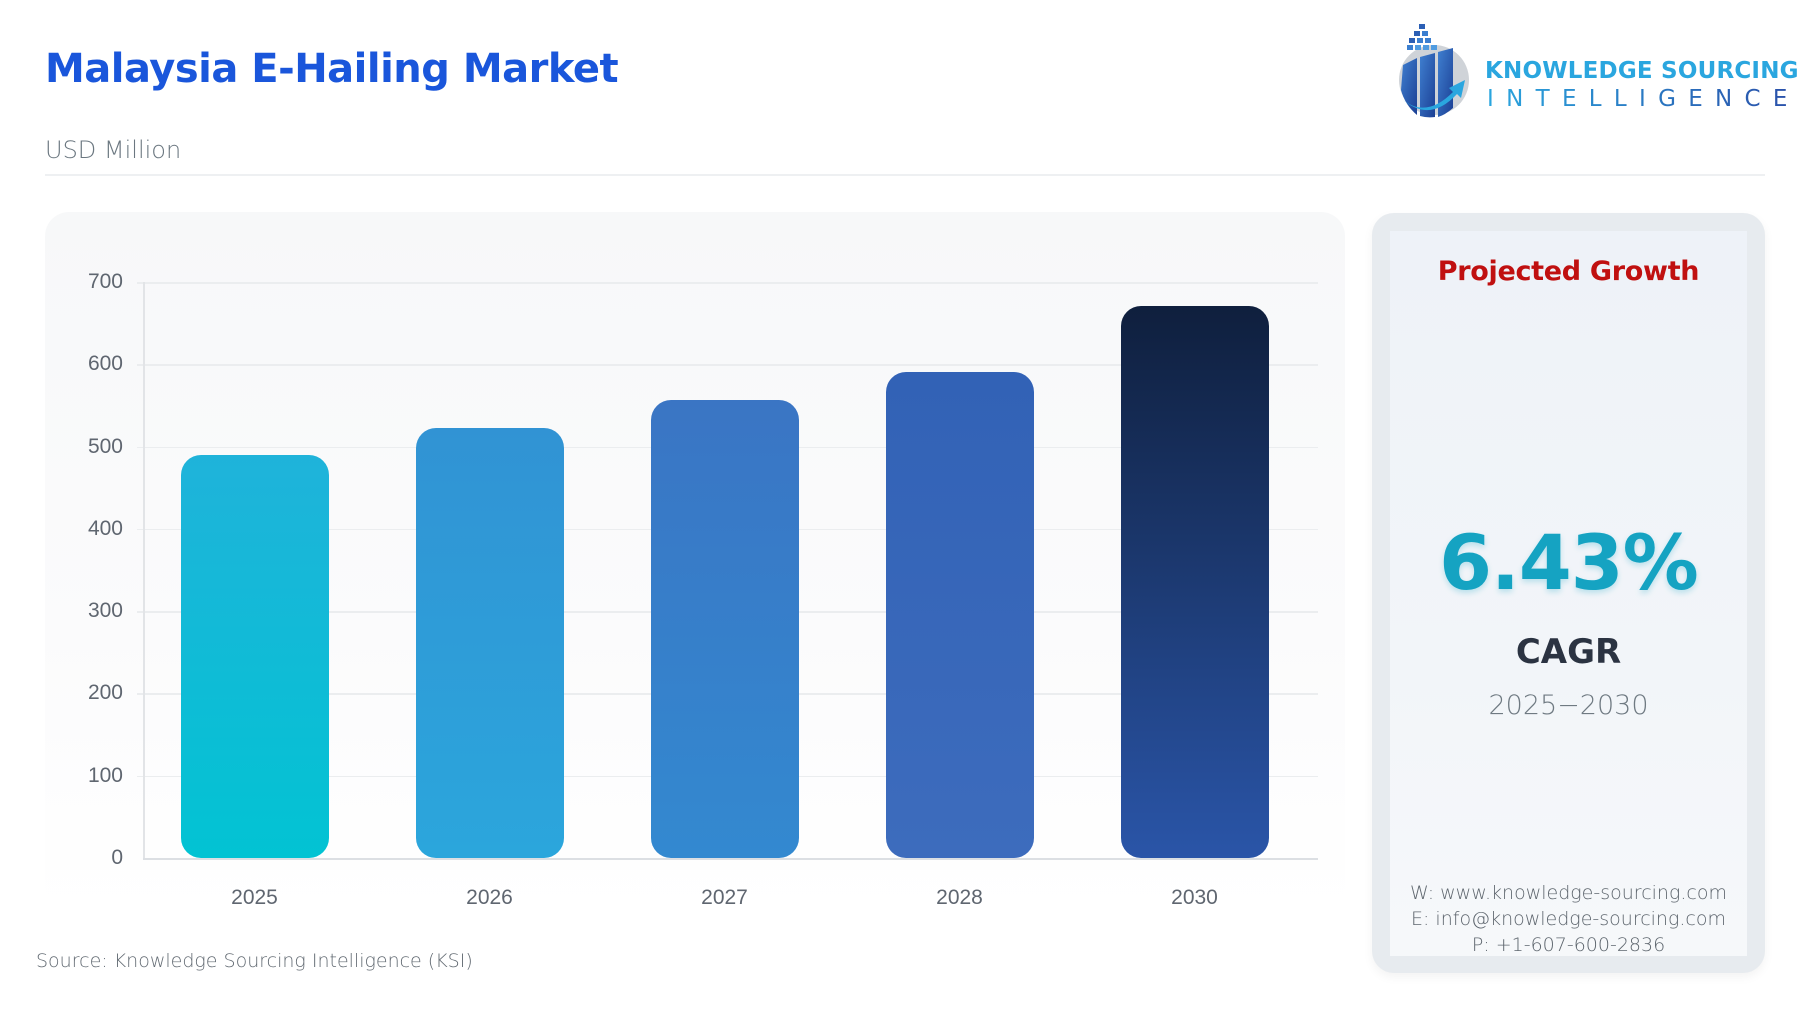 Image resolution: width=1800 pixels, height=1012 pixels. Describe the element at coordinates (959, 897) in the screenshot. I see `x-tick-label: 2028` at that location.